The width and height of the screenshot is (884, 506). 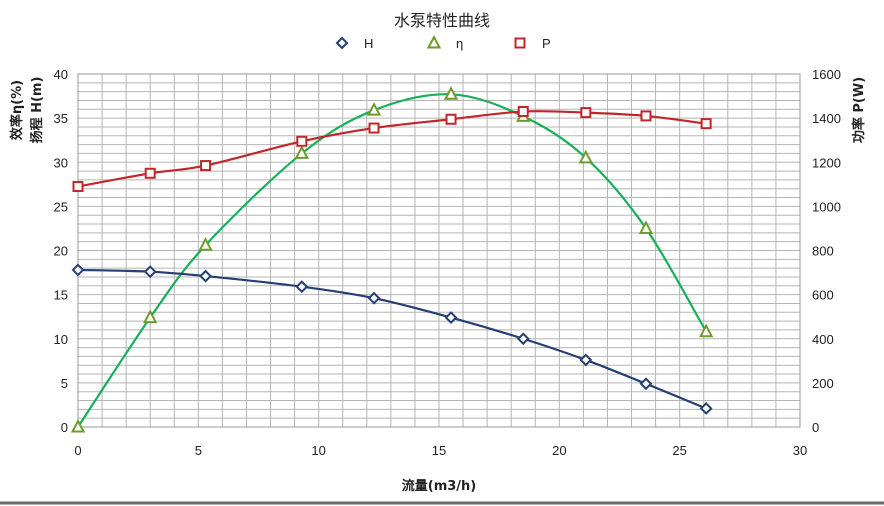 I want to click on x-tick-label: 15, so click(x=439, y=450).